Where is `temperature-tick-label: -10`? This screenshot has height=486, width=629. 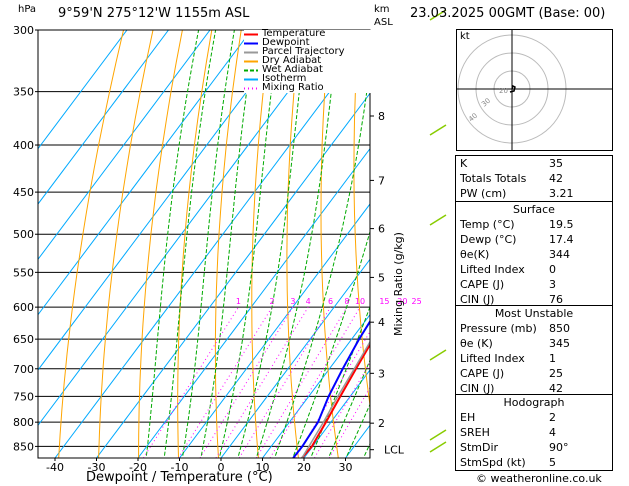
temperature-tick-label: -10 is located at coordinates (180, 467).